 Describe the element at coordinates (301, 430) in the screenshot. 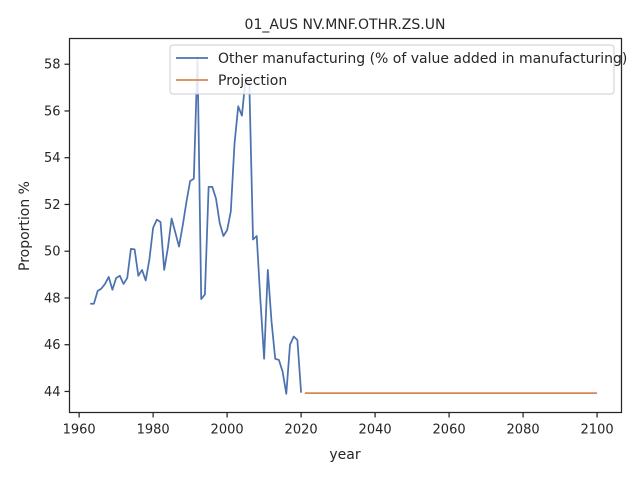

I see `x-tick-label: 2020` at that location.